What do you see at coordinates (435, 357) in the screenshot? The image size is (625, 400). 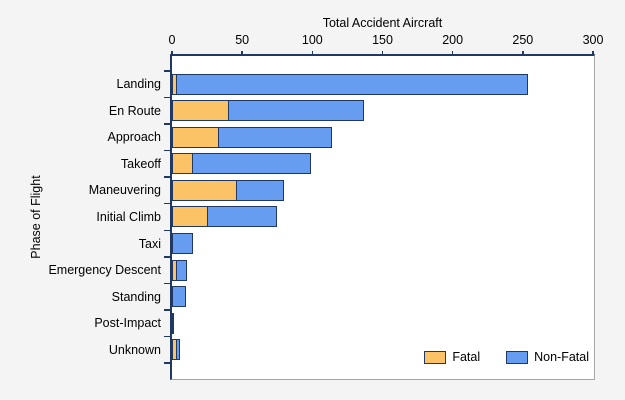 I see `legend-swatch-fatal` at bounding box center [435, 357].